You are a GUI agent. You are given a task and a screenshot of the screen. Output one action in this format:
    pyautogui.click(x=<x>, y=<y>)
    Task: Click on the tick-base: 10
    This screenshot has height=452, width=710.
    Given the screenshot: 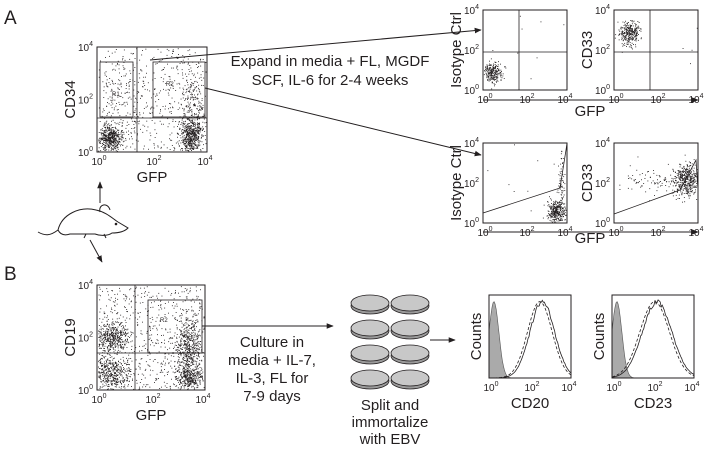 What is the action you would take?
    pyautogui.click(x=563, y=233)
    